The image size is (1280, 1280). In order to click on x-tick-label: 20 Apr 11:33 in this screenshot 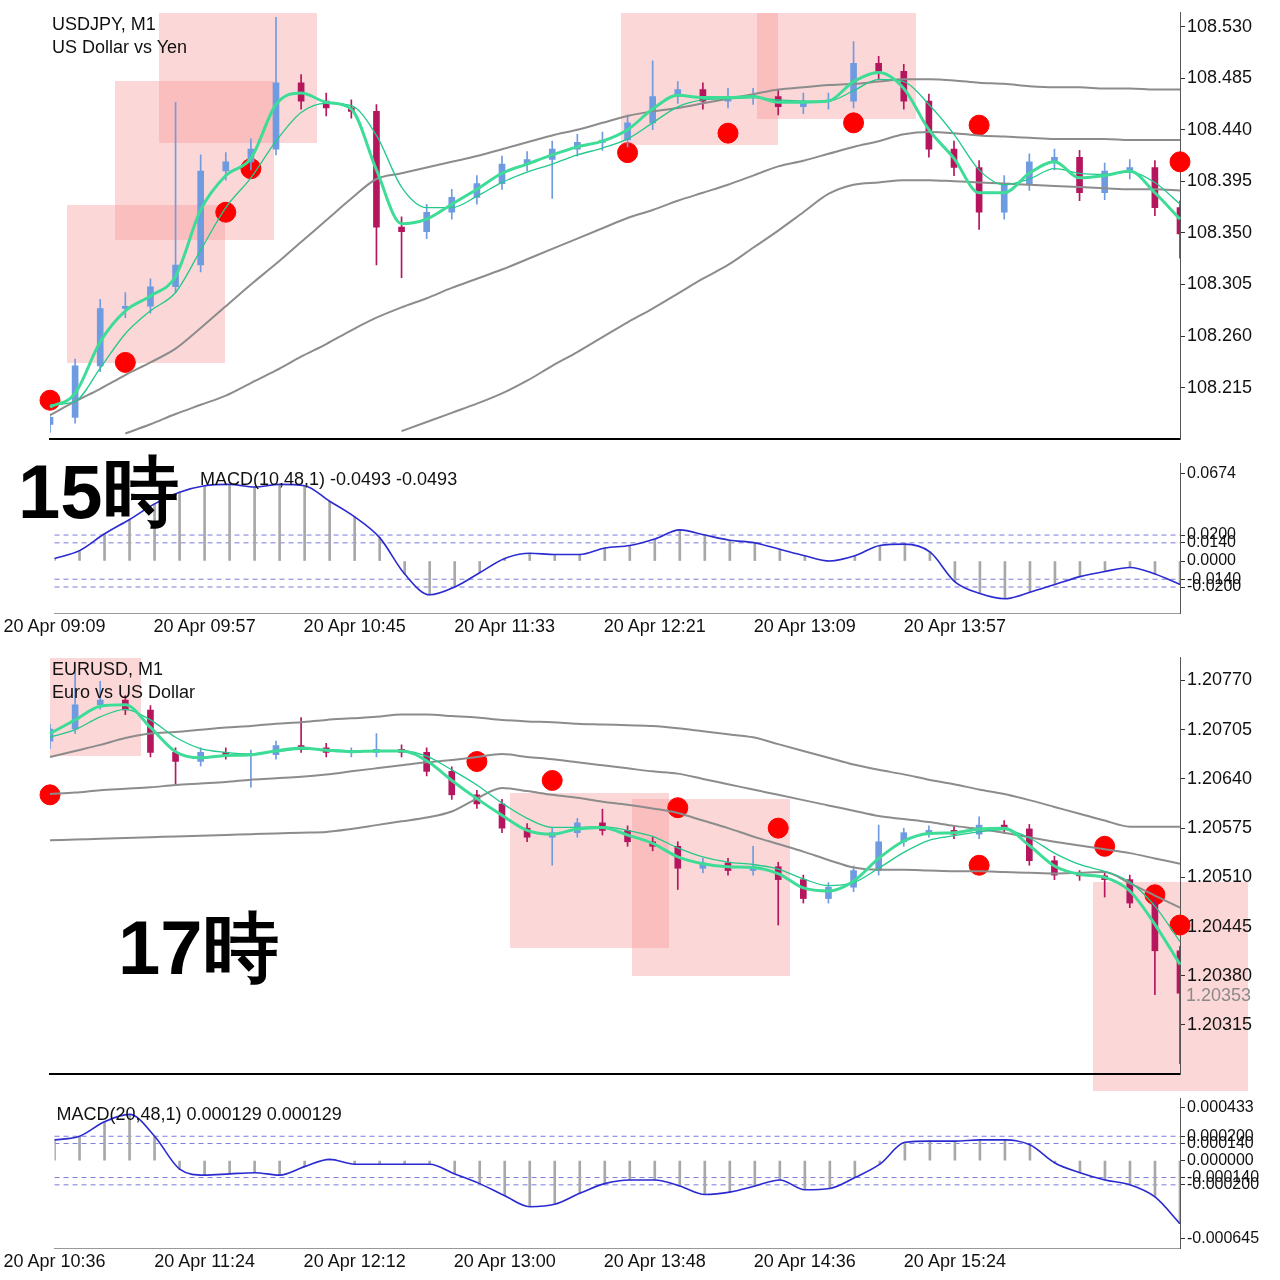, I will do `click(505, 625)`.